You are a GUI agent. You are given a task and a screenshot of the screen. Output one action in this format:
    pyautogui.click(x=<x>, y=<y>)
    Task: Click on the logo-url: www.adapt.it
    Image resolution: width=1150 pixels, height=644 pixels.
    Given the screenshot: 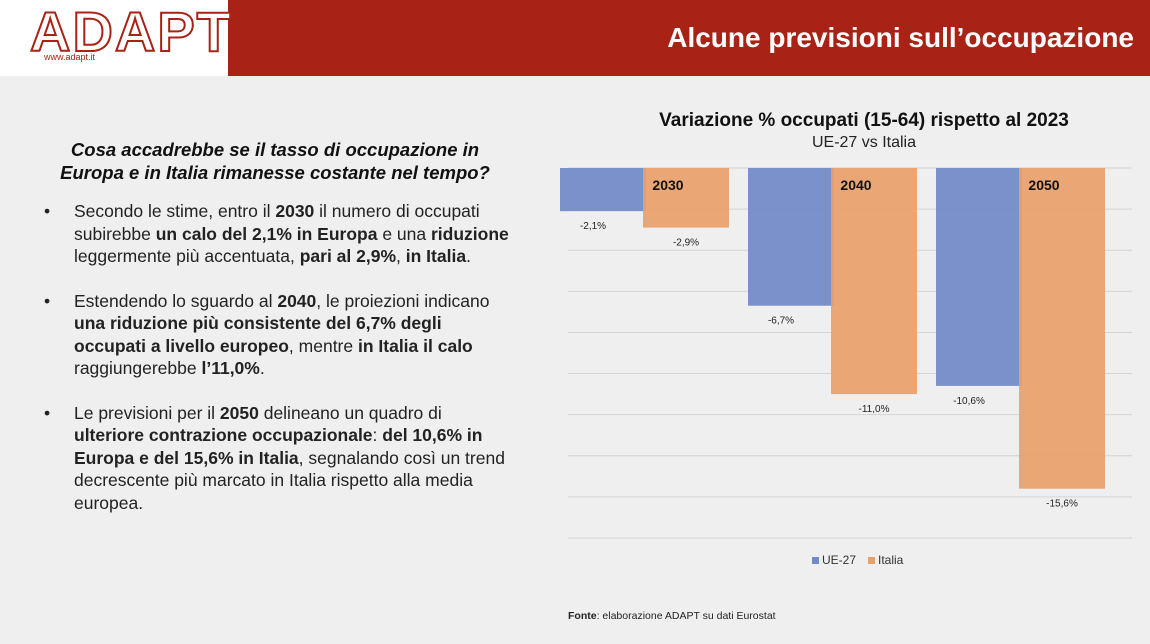 What is the action you would take?
    pyautogui.click(x=70, y=57)
    